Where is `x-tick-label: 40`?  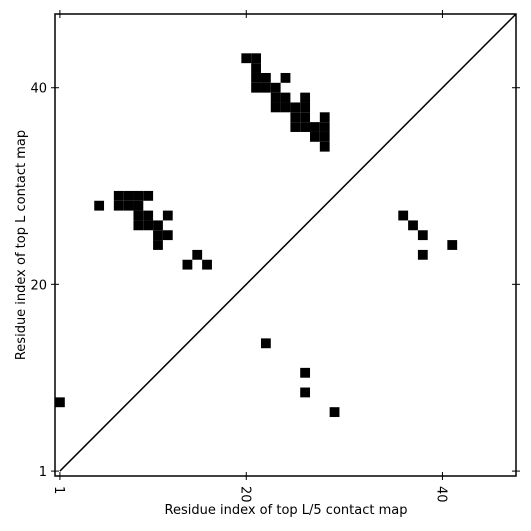 x-tick-label: 40 is located at coordinates (440, 494).